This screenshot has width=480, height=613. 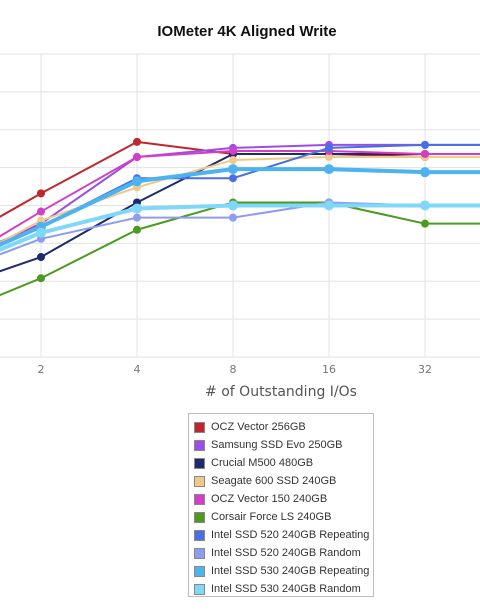 What do you see at coordinates (271, 517) in the screenshot?
I see `legend-label: Corsair Force LS 240GB` at bounding box center [271, 517].